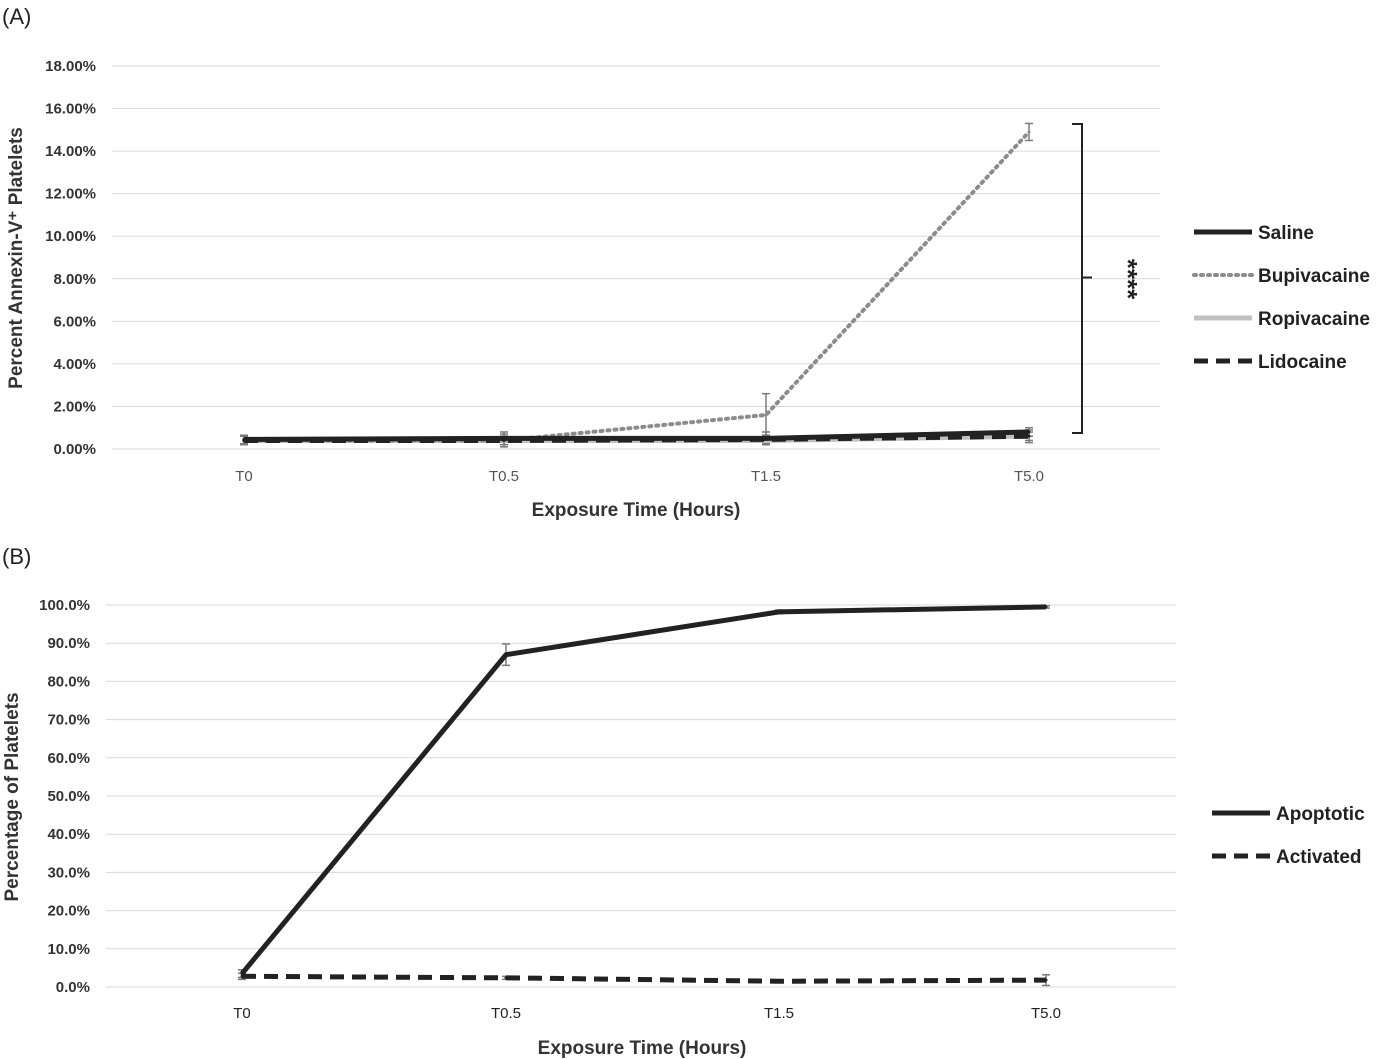 The image size is (1381, 1059). Describe the element at coordinates (68, 758) in the screenshot. I see `y-tick-label: 60.0%` at that location.